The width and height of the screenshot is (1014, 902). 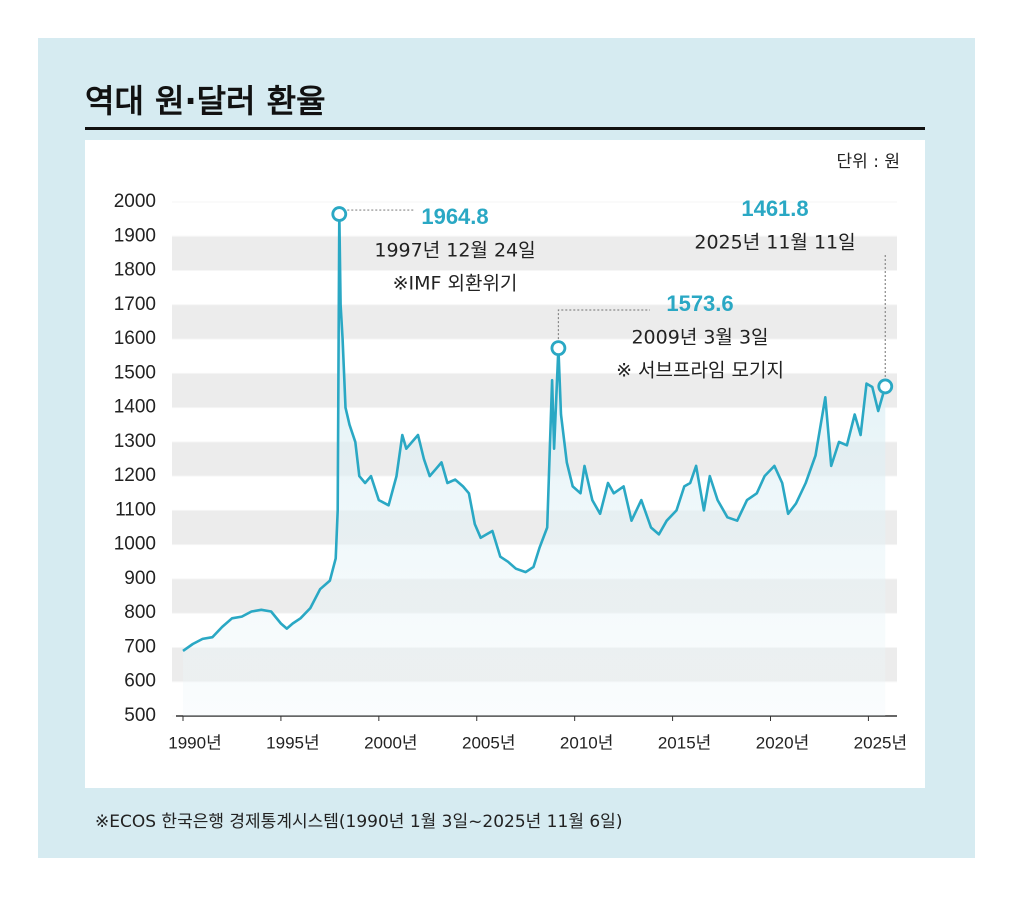 I want to click on y-tick-label: 900, so click(x=140, y=578).